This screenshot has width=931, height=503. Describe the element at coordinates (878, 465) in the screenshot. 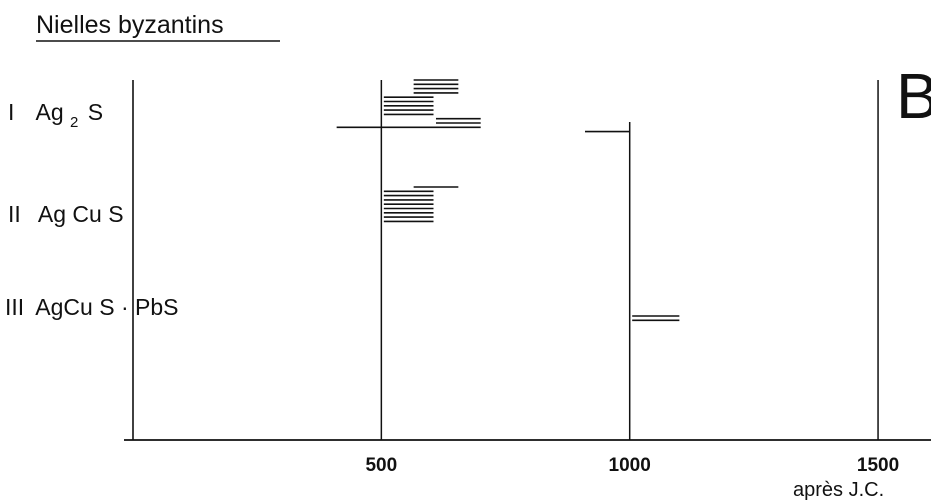

I see `x-tick-label-1500: 1500` at that location.